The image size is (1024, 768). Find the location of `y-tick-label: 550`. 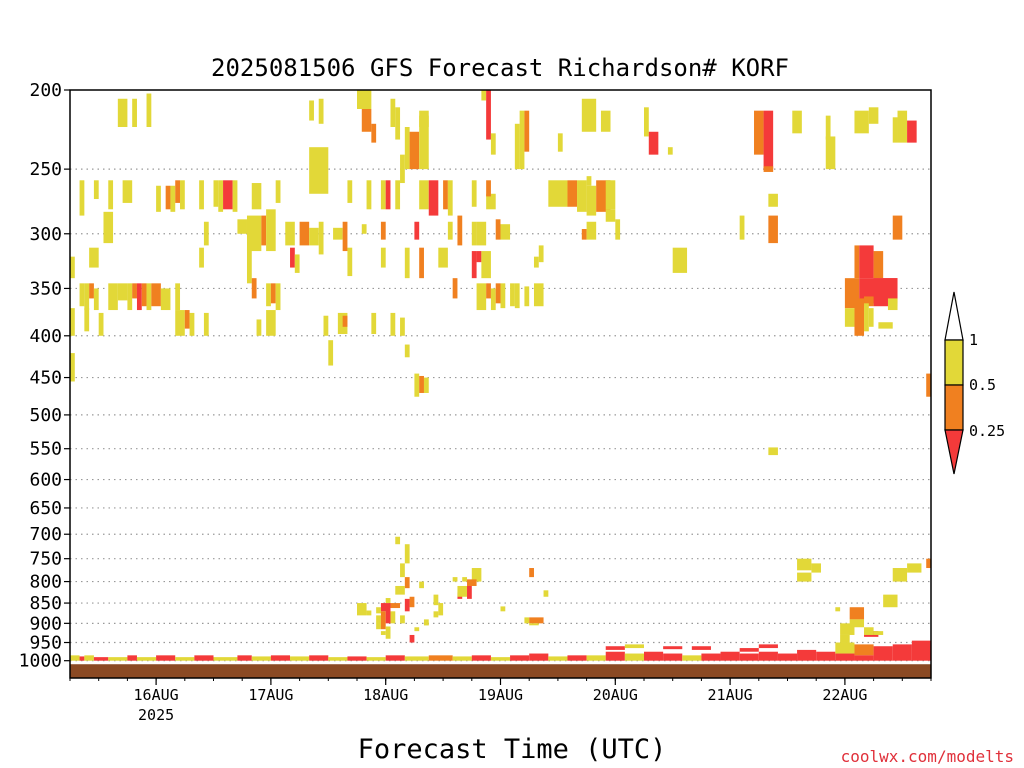

y-tick-label: 550 is located at coordinates (45, 449).